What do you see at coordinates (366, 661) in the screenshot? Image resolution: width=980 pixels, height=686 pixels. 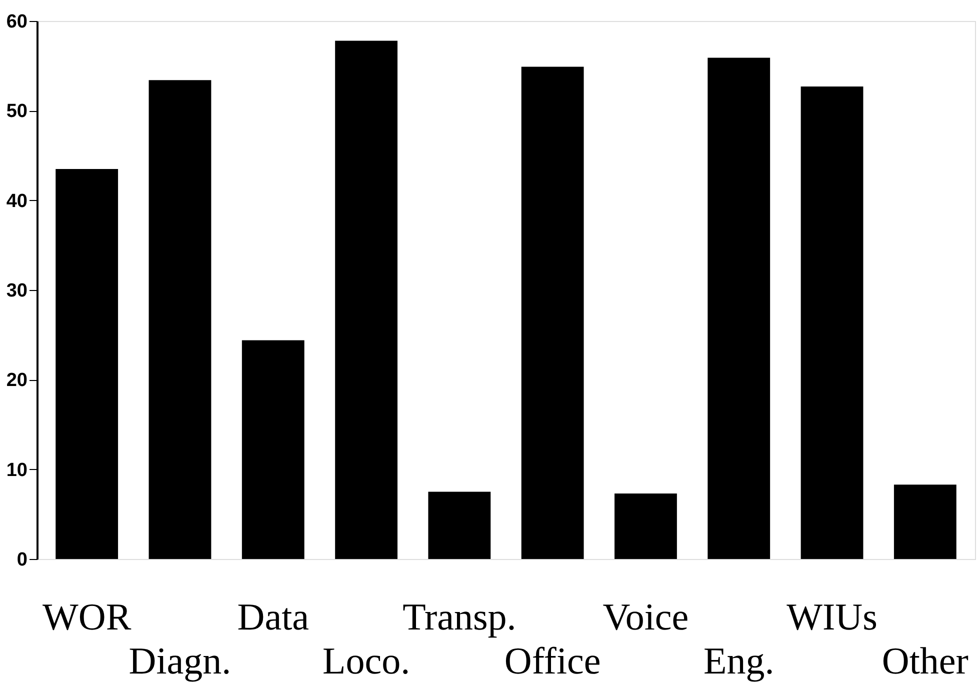 I see `x-tick-label: Loco.` at bounding box center [366, 661].